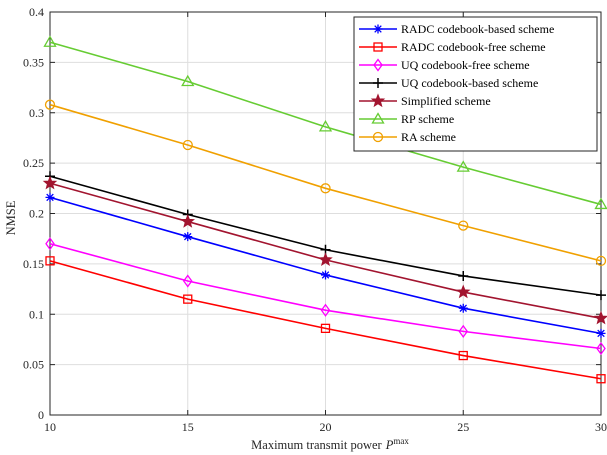 The image size is (607, 455). What do you see at coordinates (36, 214) in the screenshot?
I see `y-tick-label: 0.2` at bounding box center [36, 214].